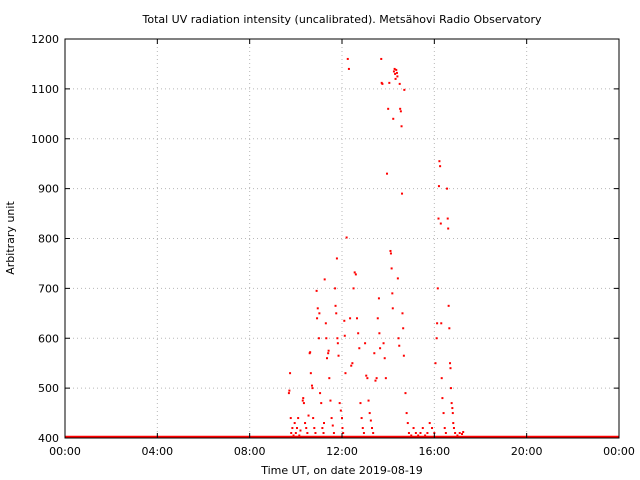 The width and height of the screenshot is (640, 480). I want to click on y-tick-label: 1000, so click(45, 139).